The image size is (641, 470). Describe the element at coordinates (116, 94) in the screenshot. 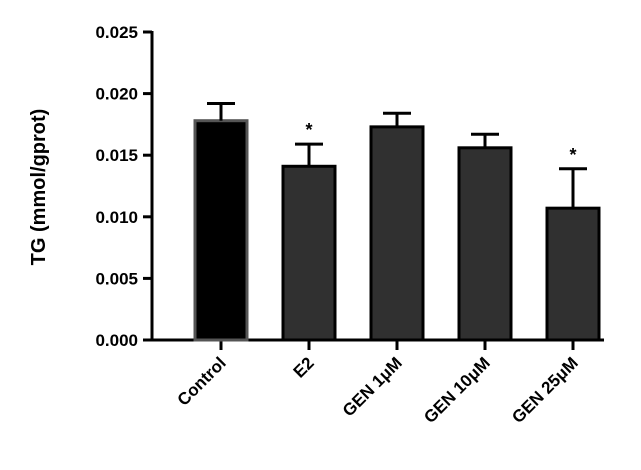

I see `y-tick-label: 0.020` at that location.